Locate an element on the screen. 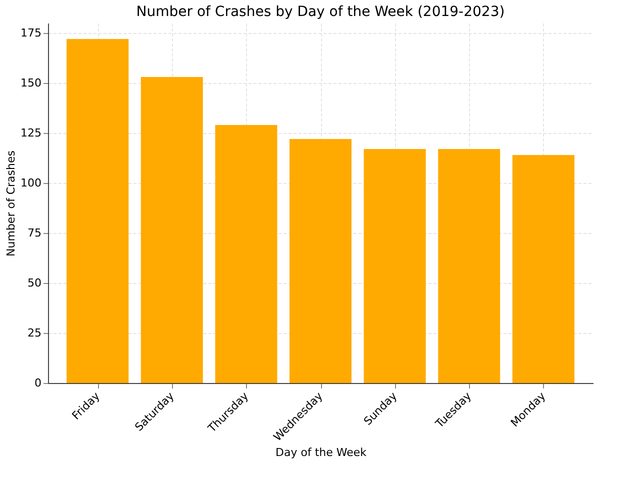 The image size is (627, 486). y-tick-label: 125 is located at coordinates (31, 133).